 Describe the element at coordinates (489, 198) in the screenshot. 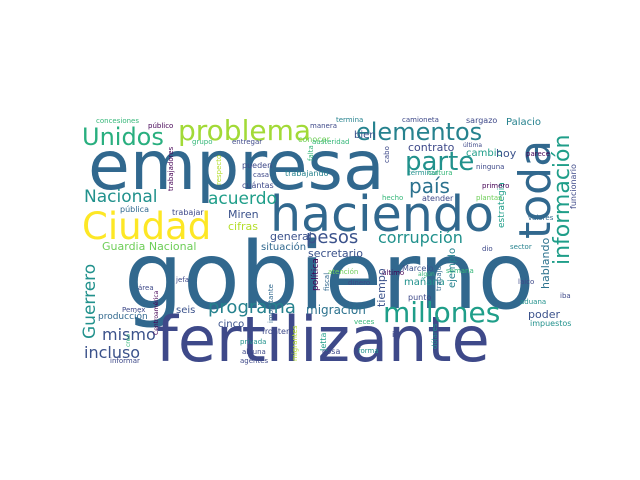

I see `word-plantas: plantas` at that location.